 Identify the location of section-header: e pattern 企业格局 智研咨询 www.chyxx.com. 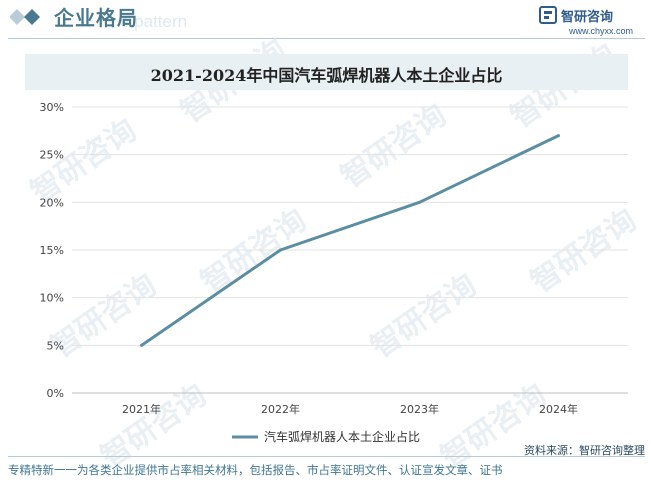
(326, 21).